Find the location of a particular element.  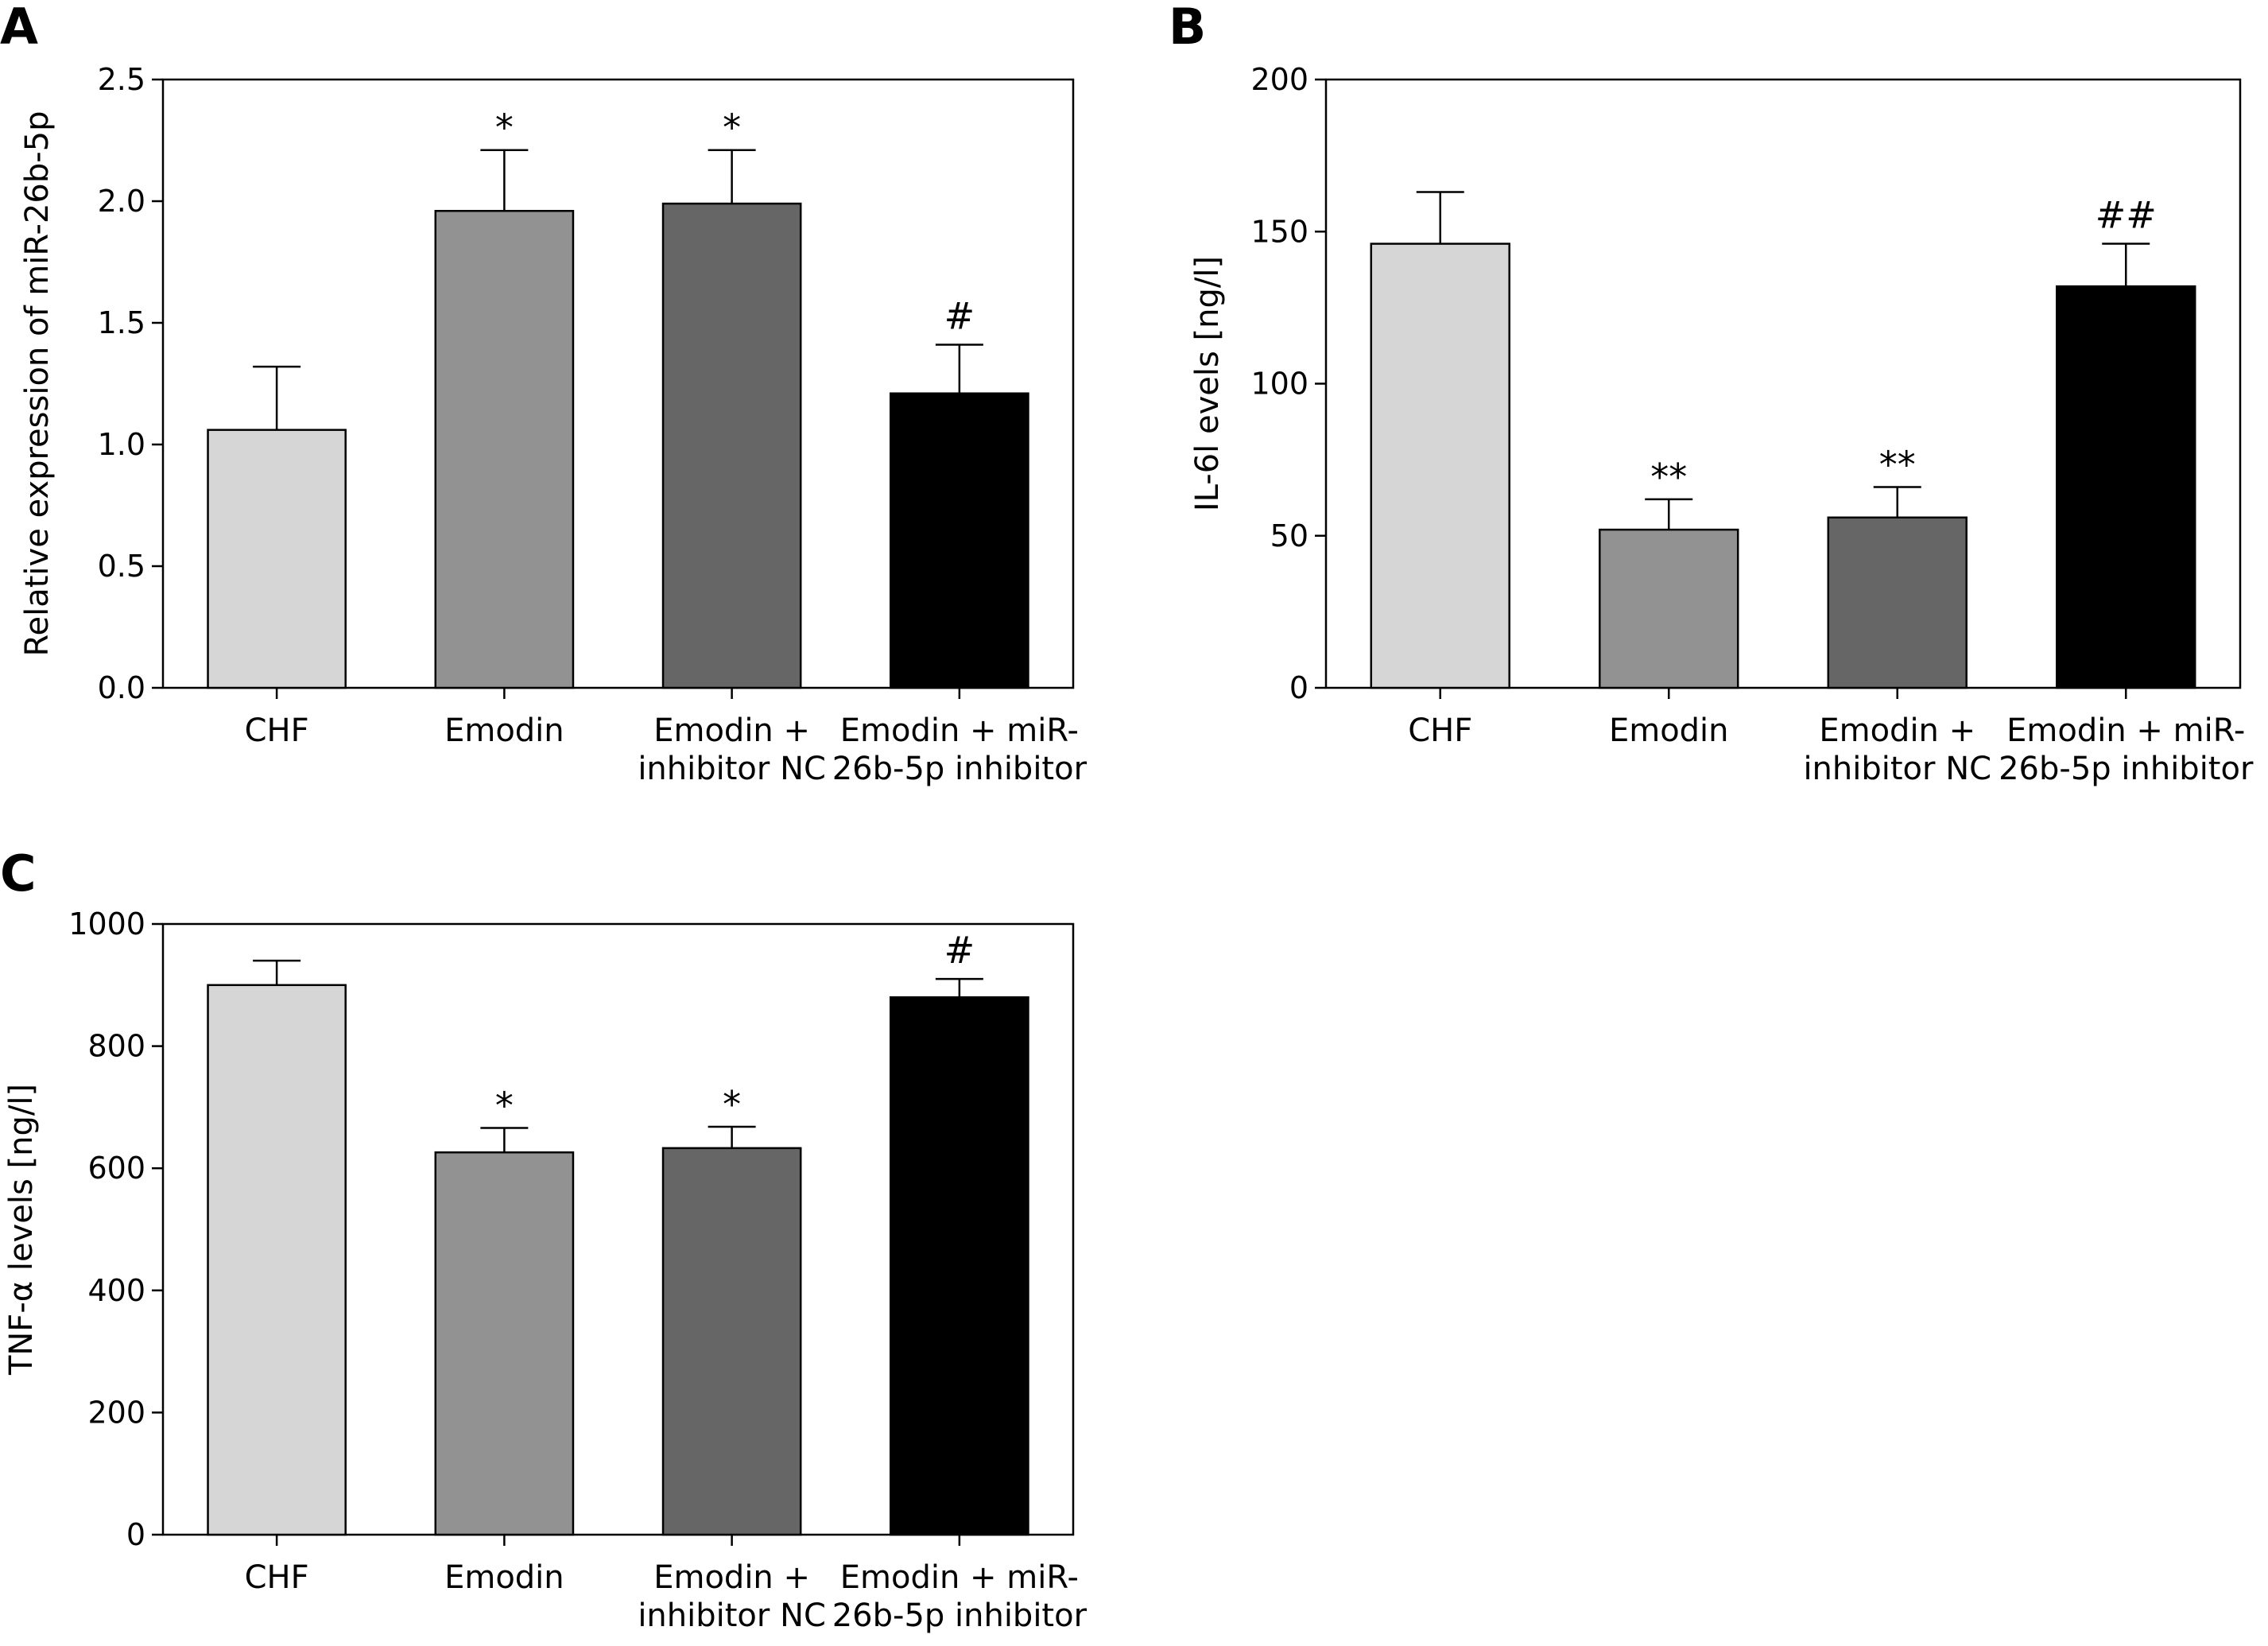

y-tick-label: 600 is located at coordinates (116, 1169).